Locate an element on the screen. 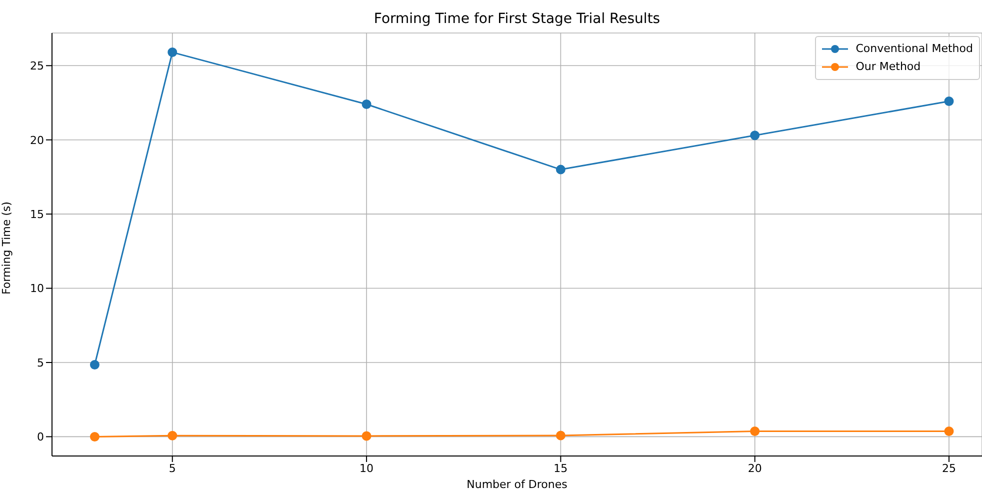 The image size is (982, 494). x-tick-label: 20 is located at coordinates (755, 468).